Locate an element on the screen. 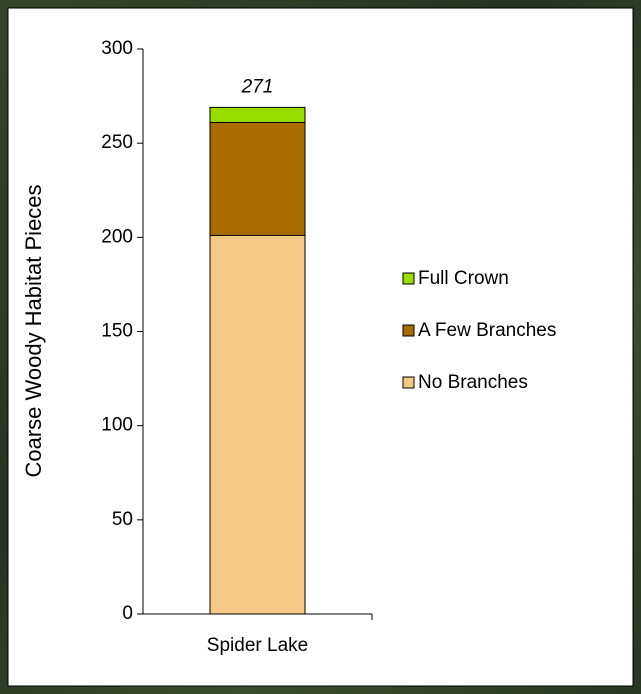 Image resolution: width=641 pixels, height=694 pixels. legend-label: No Branches is located at coordinates (473, 382).